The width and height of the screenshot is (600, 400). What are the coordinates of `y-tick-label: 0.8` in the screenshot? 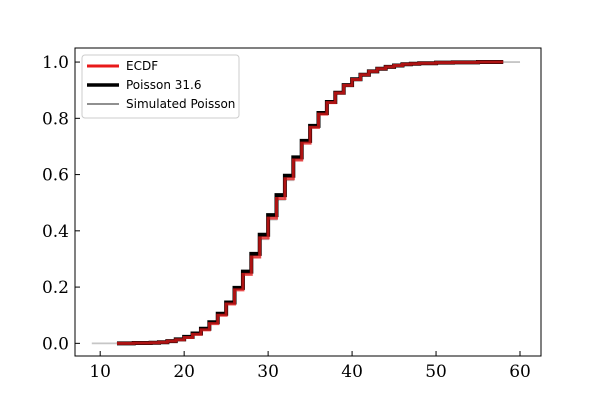 It's located at (55, 119).